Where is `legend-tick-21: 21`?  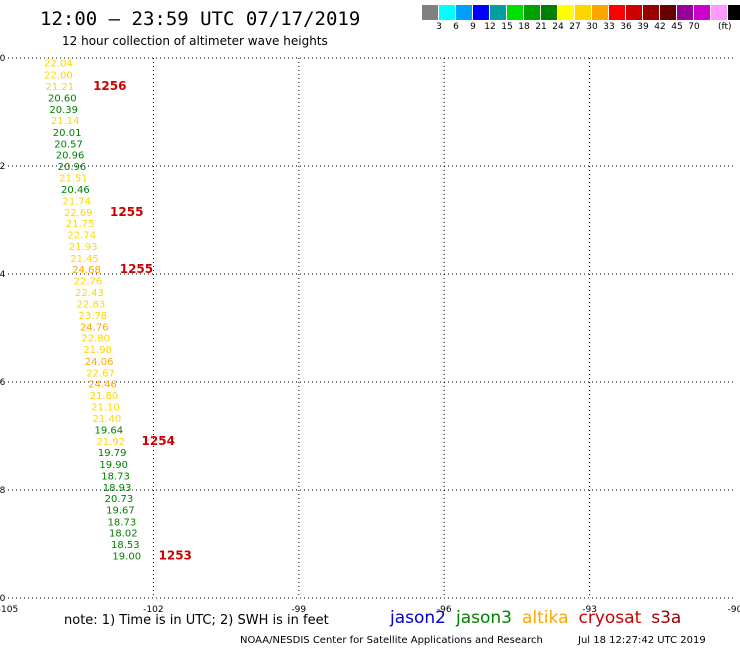
legend-tick-21: 21 is located at coordinates (541, 27).